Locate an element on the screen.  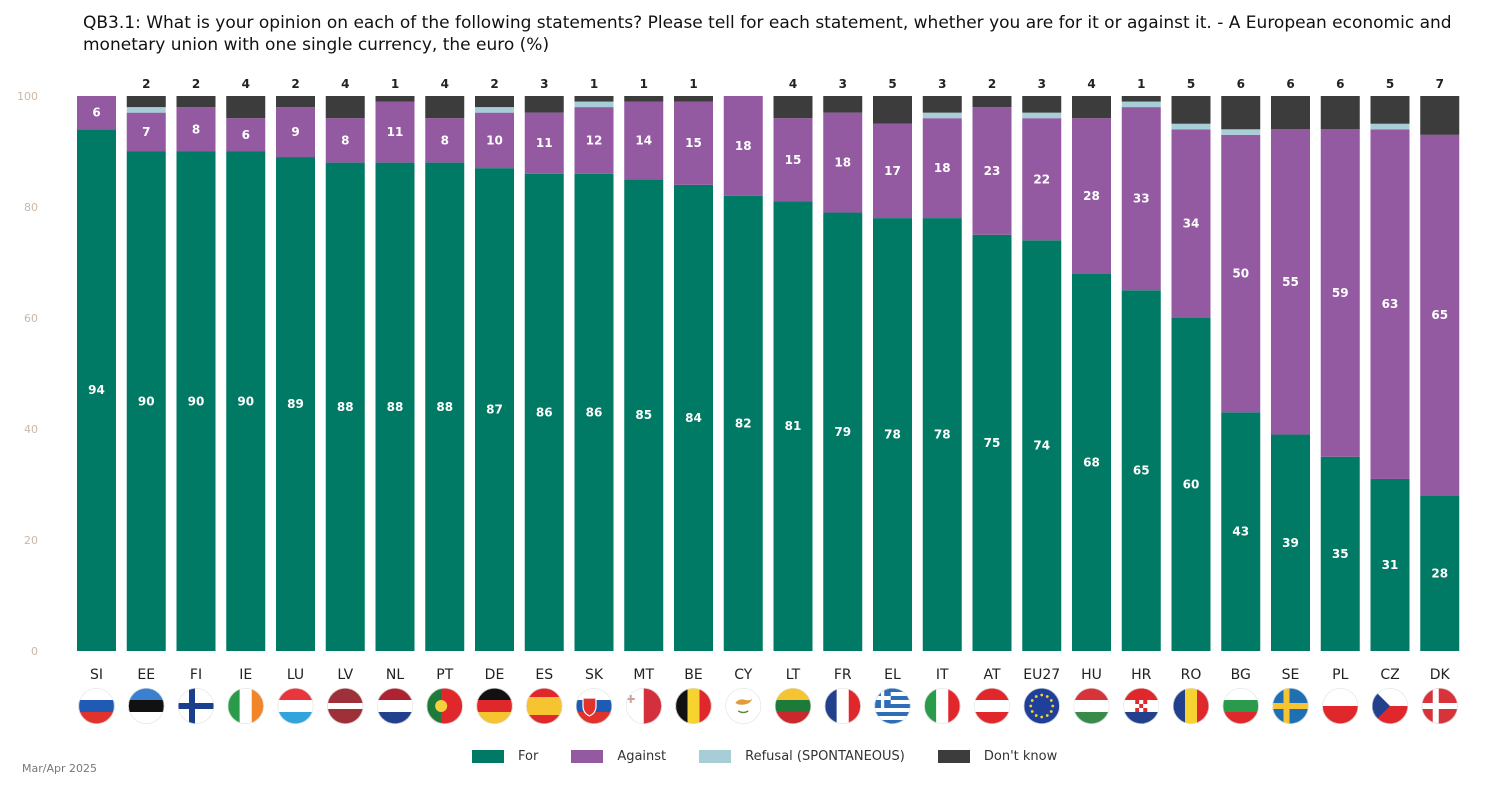
data-label-for: 84 is located at coordinates (693, 418).